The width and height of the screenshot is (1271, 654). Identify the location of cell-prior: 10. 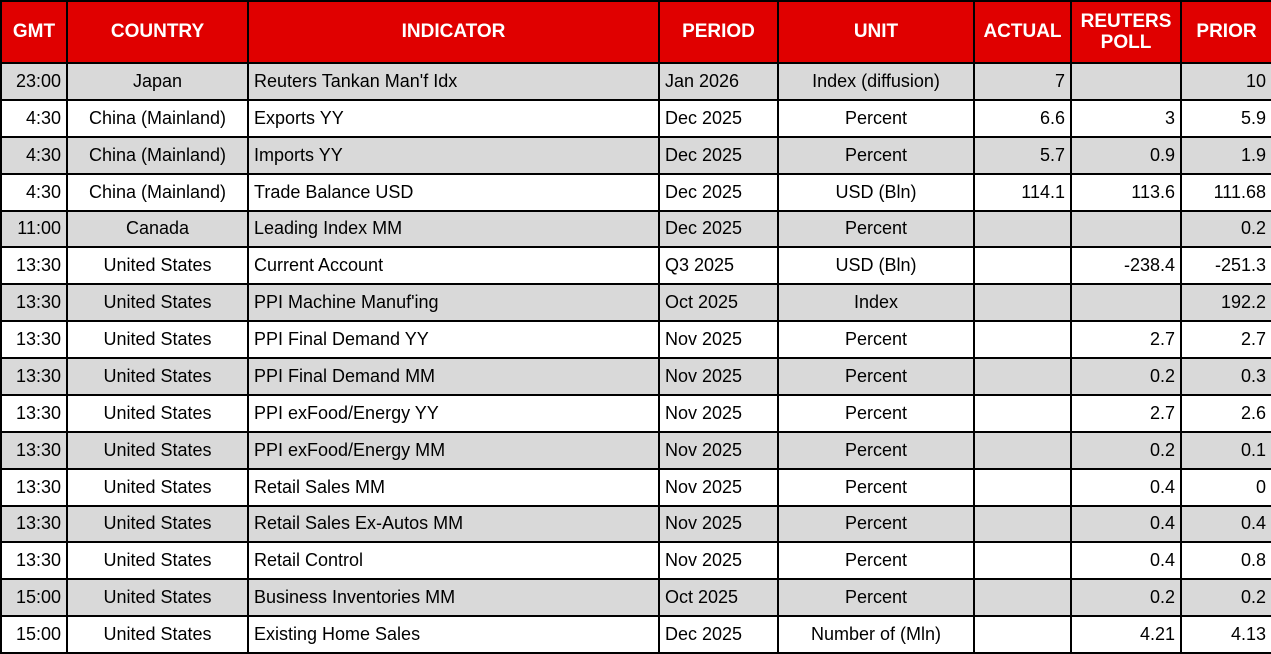
(1225, 81).